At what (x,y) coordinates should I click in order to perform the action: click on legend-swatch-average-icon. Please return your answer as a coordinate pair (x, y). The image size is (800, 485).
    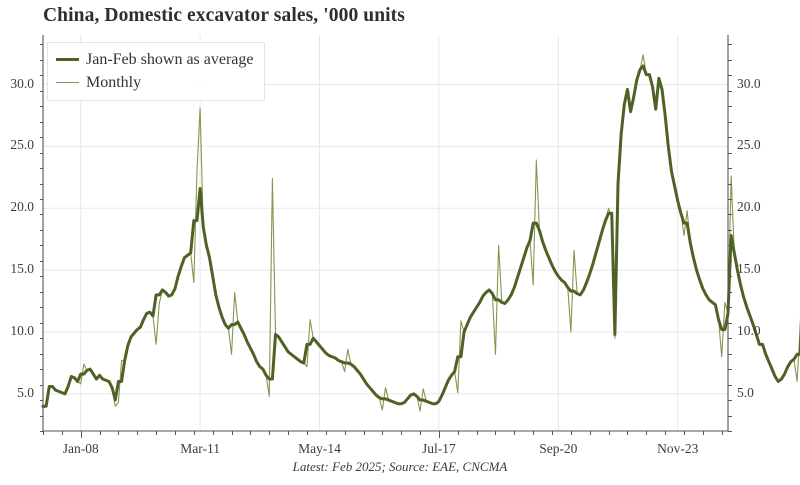
    Looking at the image, I should click on (67, 59).